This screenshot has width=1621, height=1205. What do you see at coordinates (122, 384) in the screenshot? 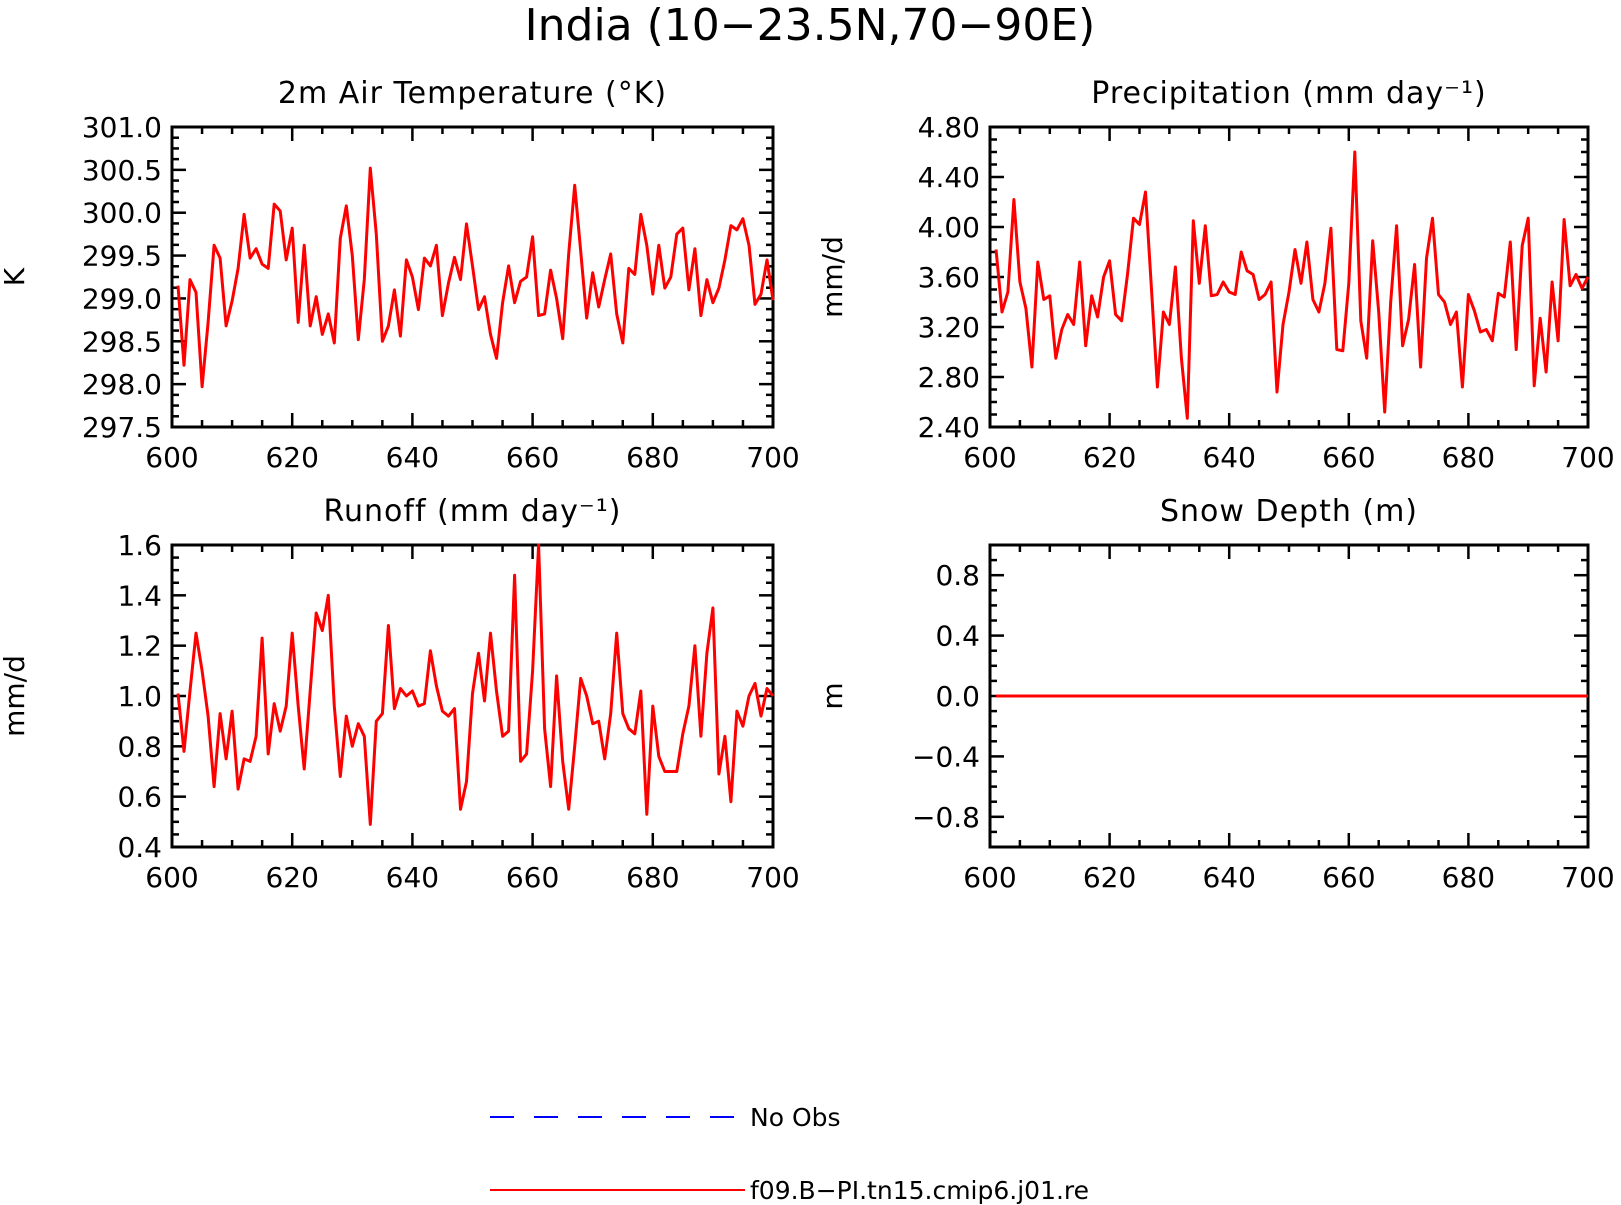
I see `air-temperature-ytick-label: 298.0` at bounding box center [122, 384].